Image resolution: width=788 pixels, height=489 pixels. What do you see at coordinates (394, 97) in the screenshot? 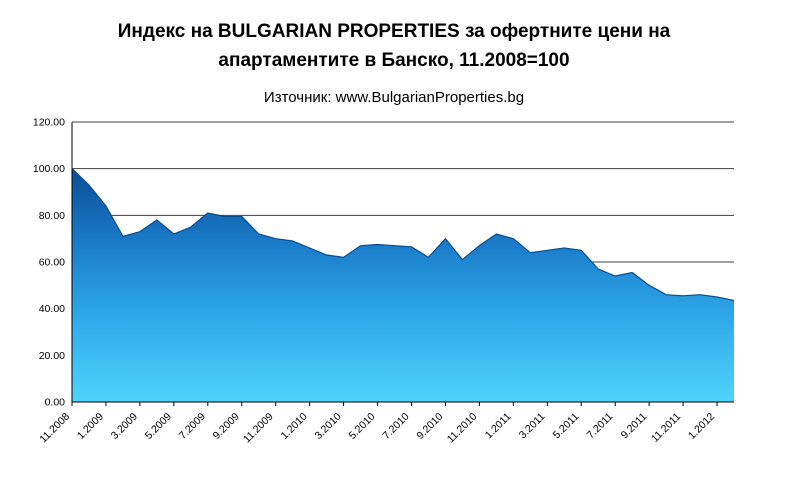
I see `chart-source: Източник: www.BulgarianProperties.bg` at bounding box center [394, 97].